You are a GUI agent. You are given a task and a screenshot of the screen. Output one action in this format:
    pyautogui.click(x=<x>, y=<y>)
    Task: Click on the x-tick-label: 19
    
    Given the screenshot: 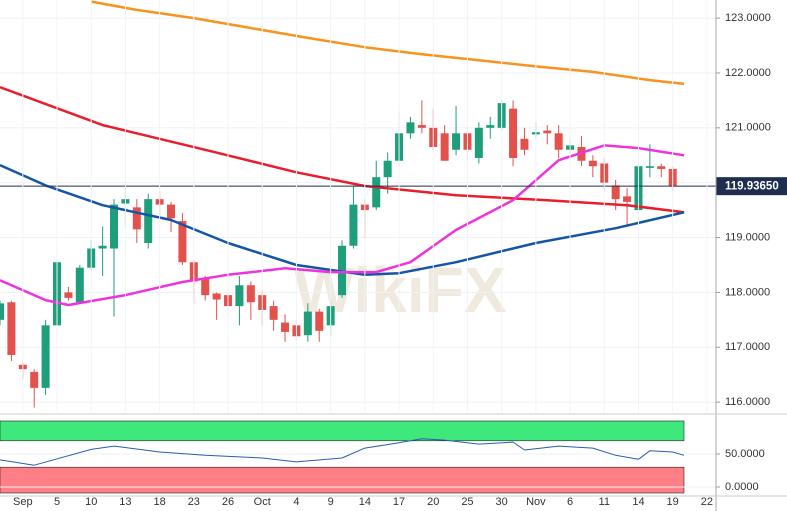 What is the action you would take?
    pyautogui.click(x=673, y=502)
    